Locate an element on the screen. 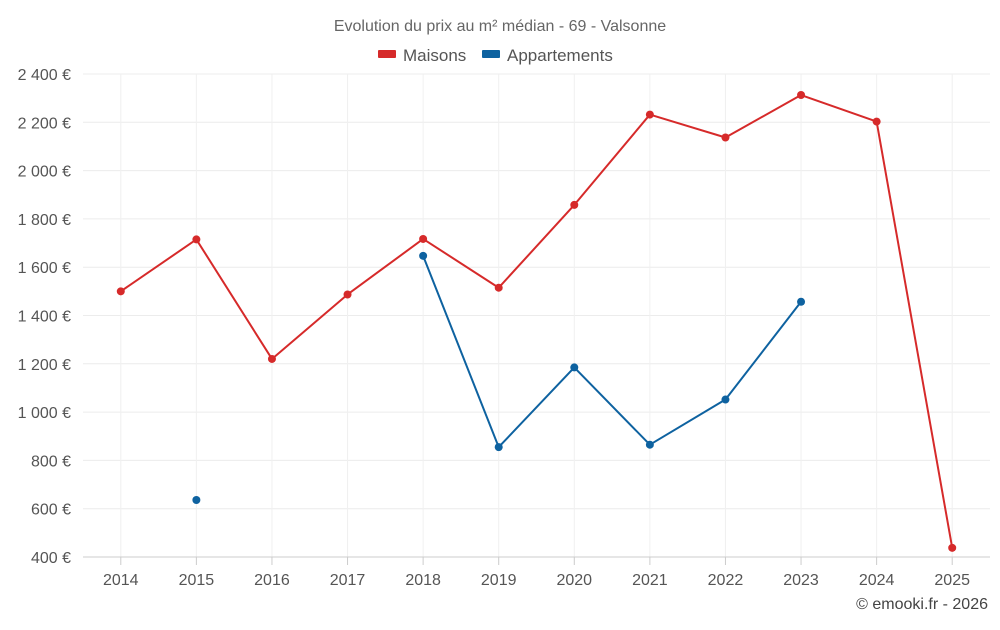  y-tick-label: 2 200 € is located at coordinates (44, 123).